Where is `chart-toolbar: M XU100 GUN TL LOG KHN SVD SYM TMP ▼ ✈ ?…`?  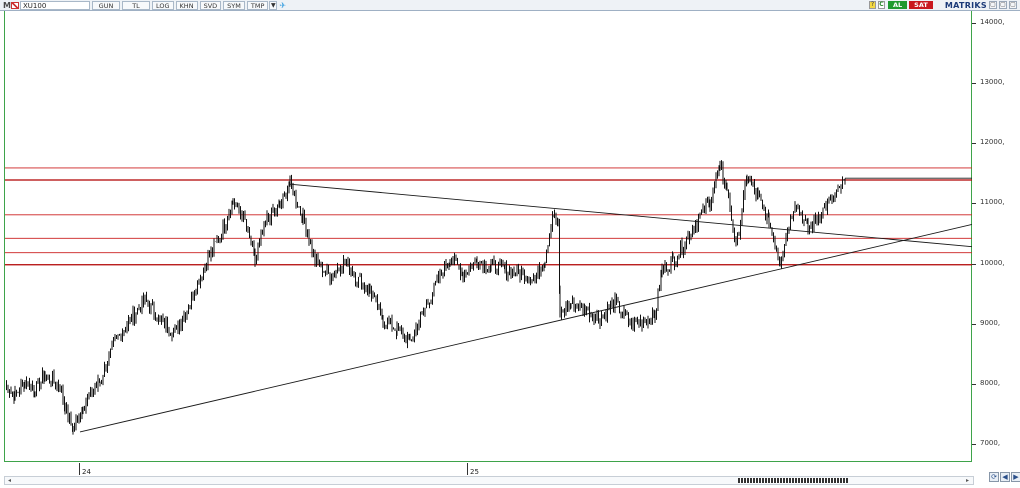
chart-toolbar: M XU100 GUN TL LOG KHN SVD SYM TMP ▼ ✈ ?… is located at coordinates (510, 5).